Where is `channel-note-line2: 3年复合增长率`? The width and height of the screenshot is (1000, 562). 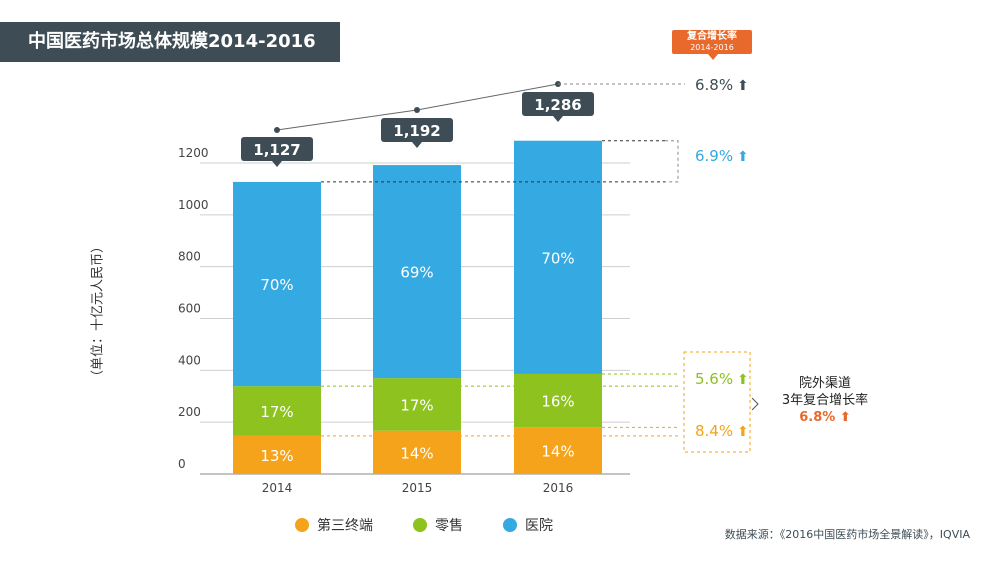
channel-note-line2: 3年复合增长率 is located at coordinates (825, 400).